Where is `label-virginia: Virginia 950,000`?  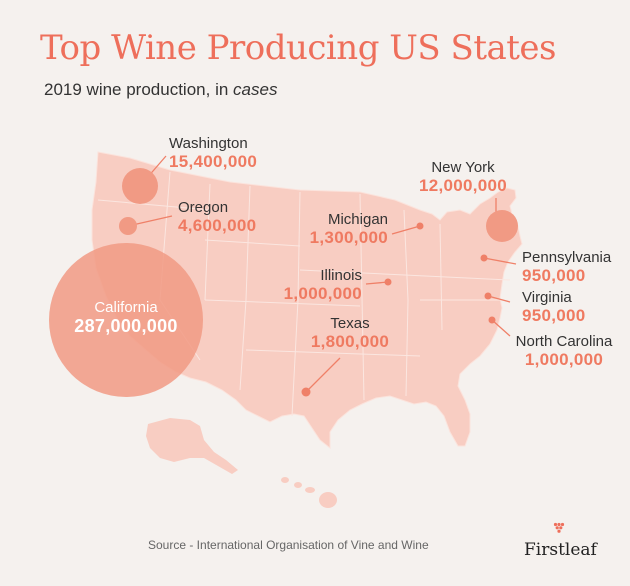 label-virginia: Virginia 950,000 is located at coordinates (554, 307).